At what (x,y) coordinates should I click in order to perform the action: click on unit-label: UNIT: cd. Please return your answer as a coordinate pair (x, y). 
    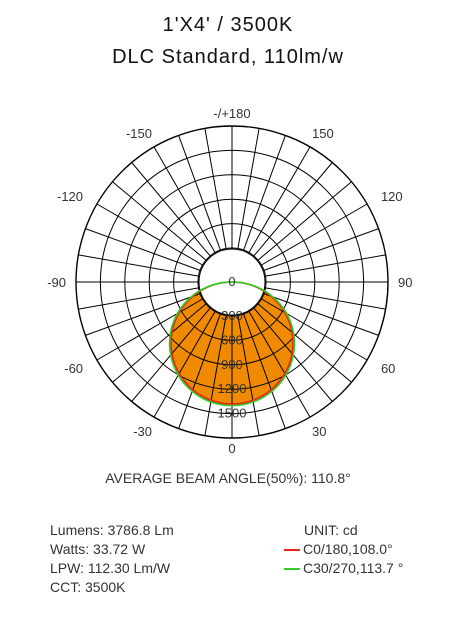
    Looking at the image, I should click on (331, 530).